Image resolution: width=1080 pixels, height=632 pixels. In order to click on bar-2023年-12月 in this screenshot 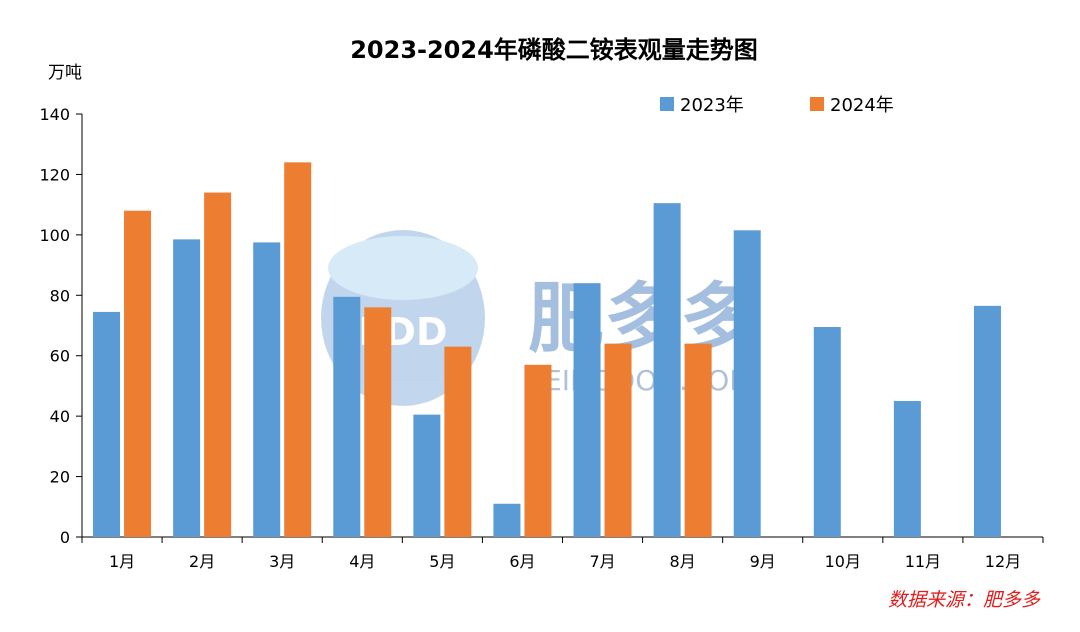, I will do `click(987, 421)`.